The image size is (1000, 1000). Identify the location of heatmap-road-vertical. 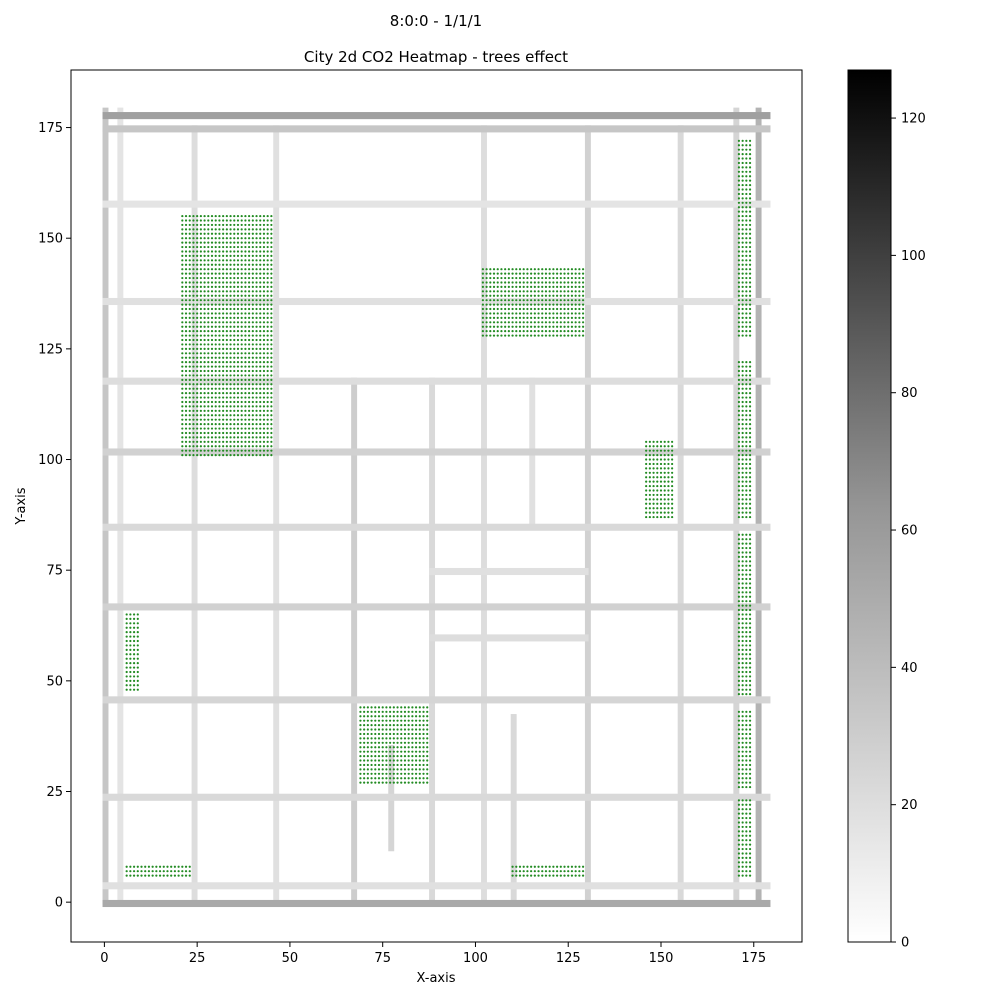
(120, 506).